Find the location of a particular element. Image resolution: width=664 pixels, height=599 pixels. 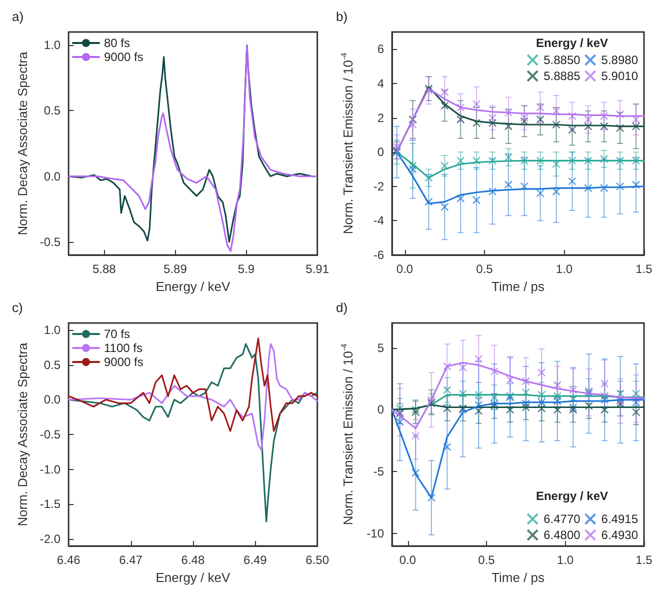

x-tick-label: 5.89 is located at coordinates (176, 269).